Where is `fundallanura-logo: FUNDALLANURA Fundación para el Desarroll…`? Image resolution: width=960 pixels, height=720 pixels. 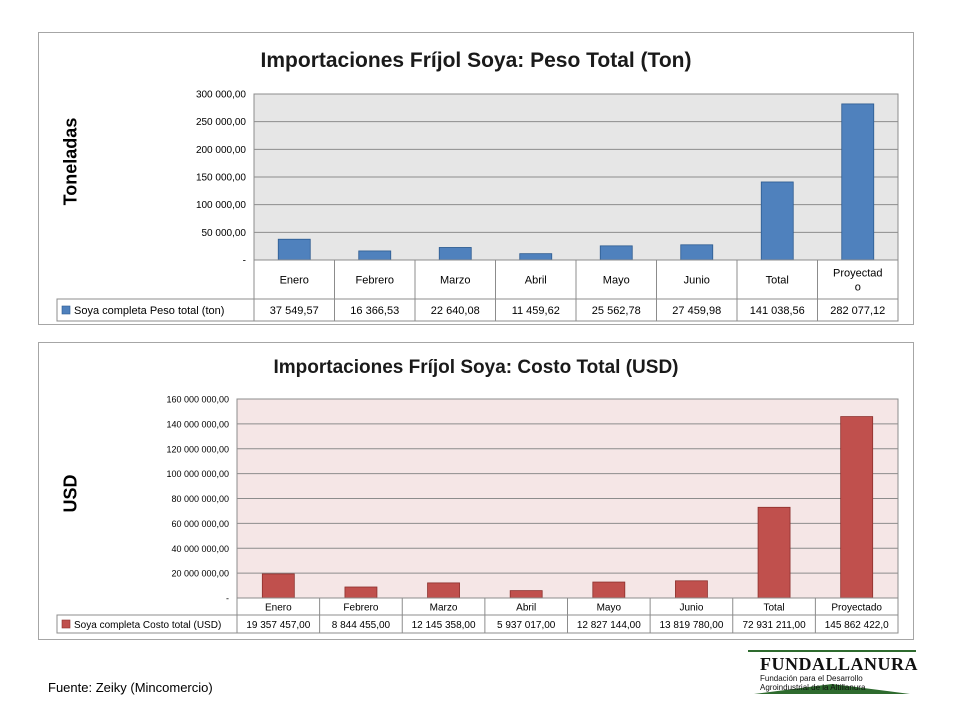 fundallanura-logo: FUNDALLANURA Fundación para el Desarroll… is located at coordinates (833, 674).